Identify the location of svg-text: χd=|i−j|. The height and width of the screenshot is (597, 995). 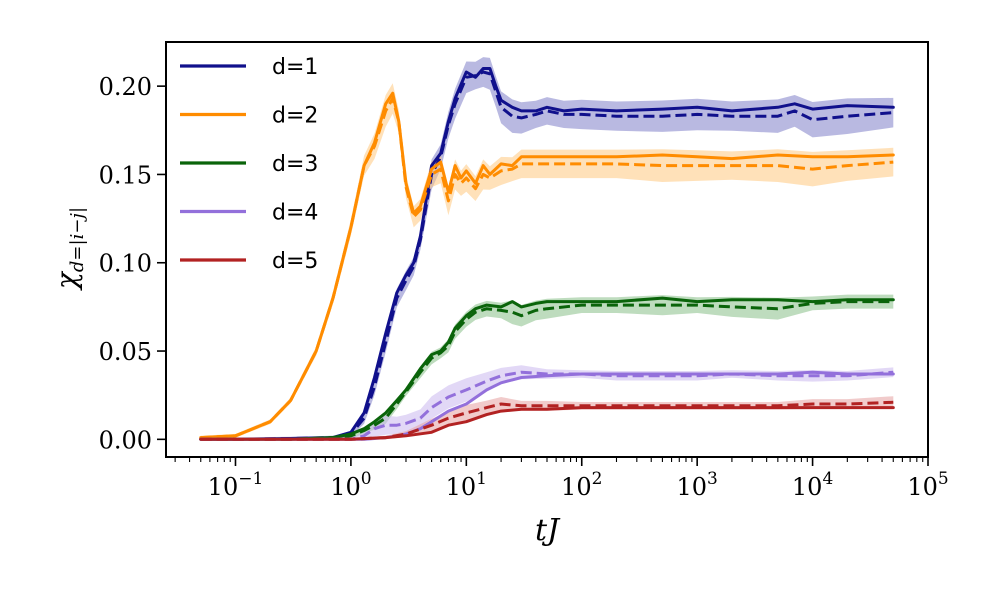
(69, 249).